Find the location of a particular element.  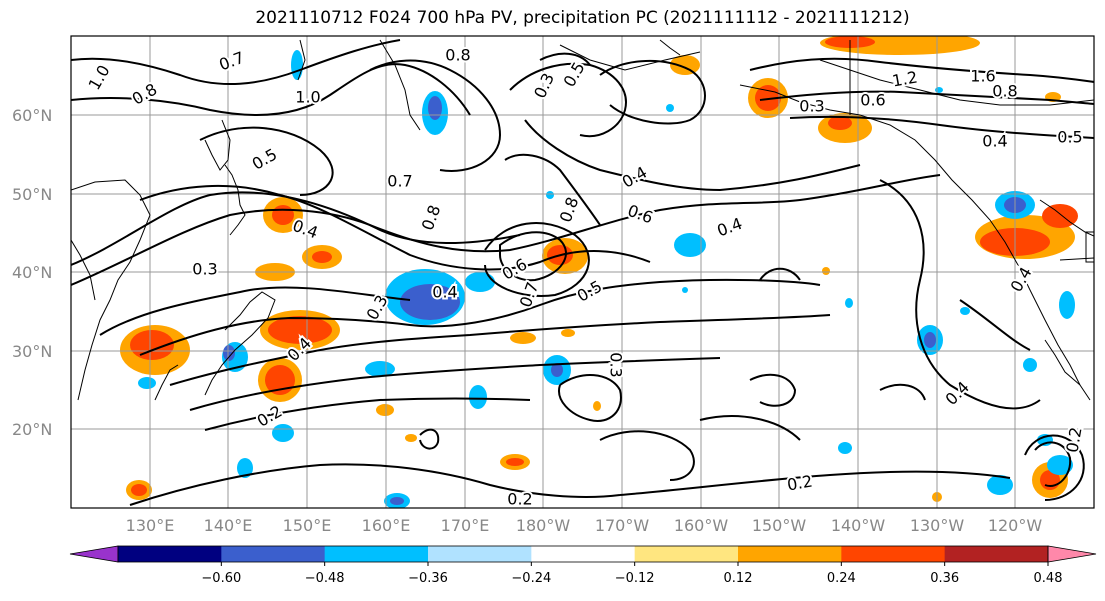

lat-label-40n: 40°N is located at coordinates (32, 272).